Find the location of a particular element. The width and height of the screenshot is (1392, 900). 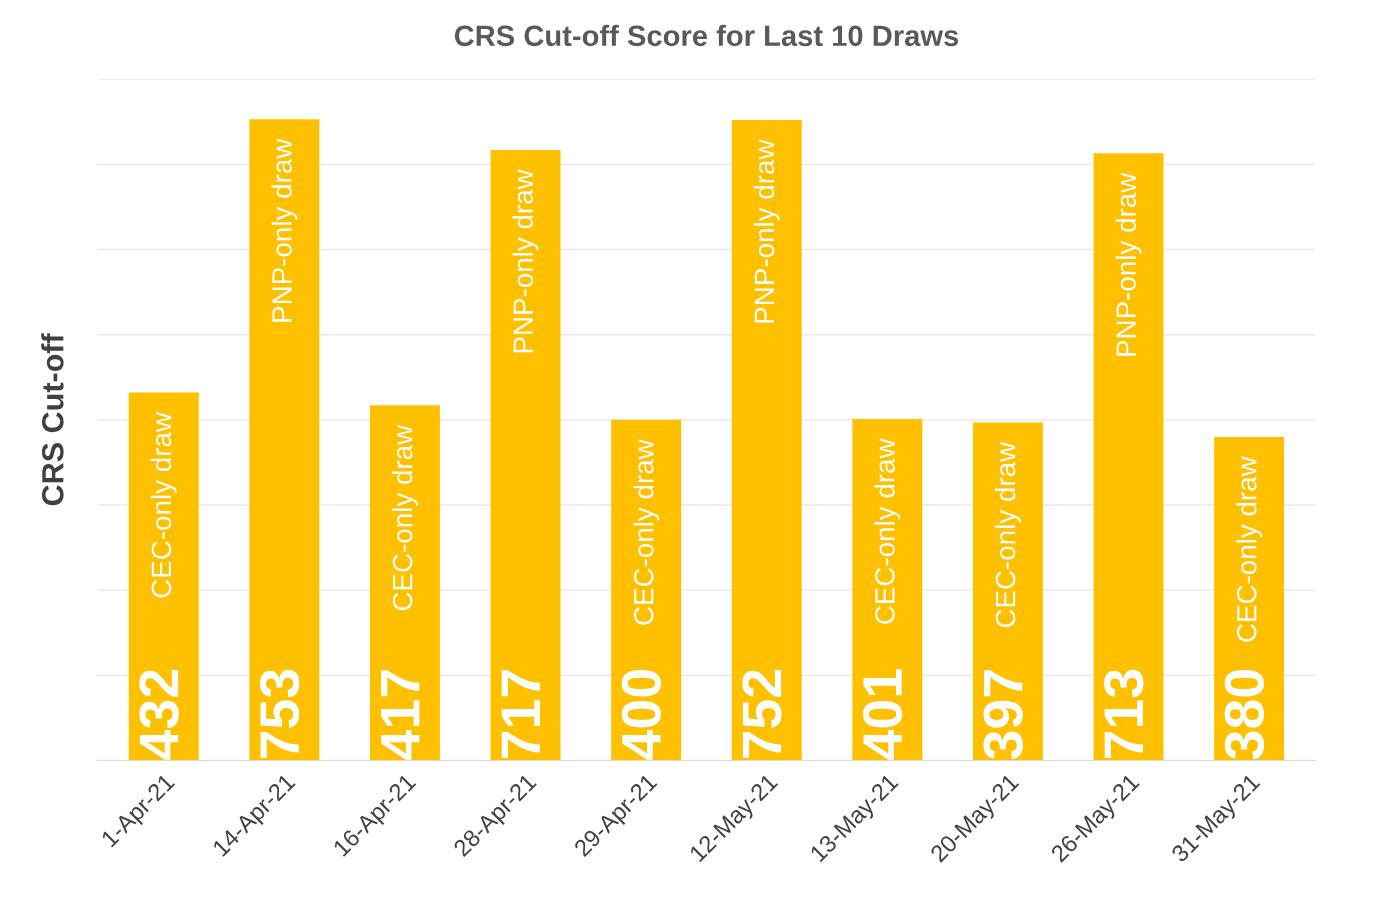

data-label: 397 is located at coordinates (1003, 715).